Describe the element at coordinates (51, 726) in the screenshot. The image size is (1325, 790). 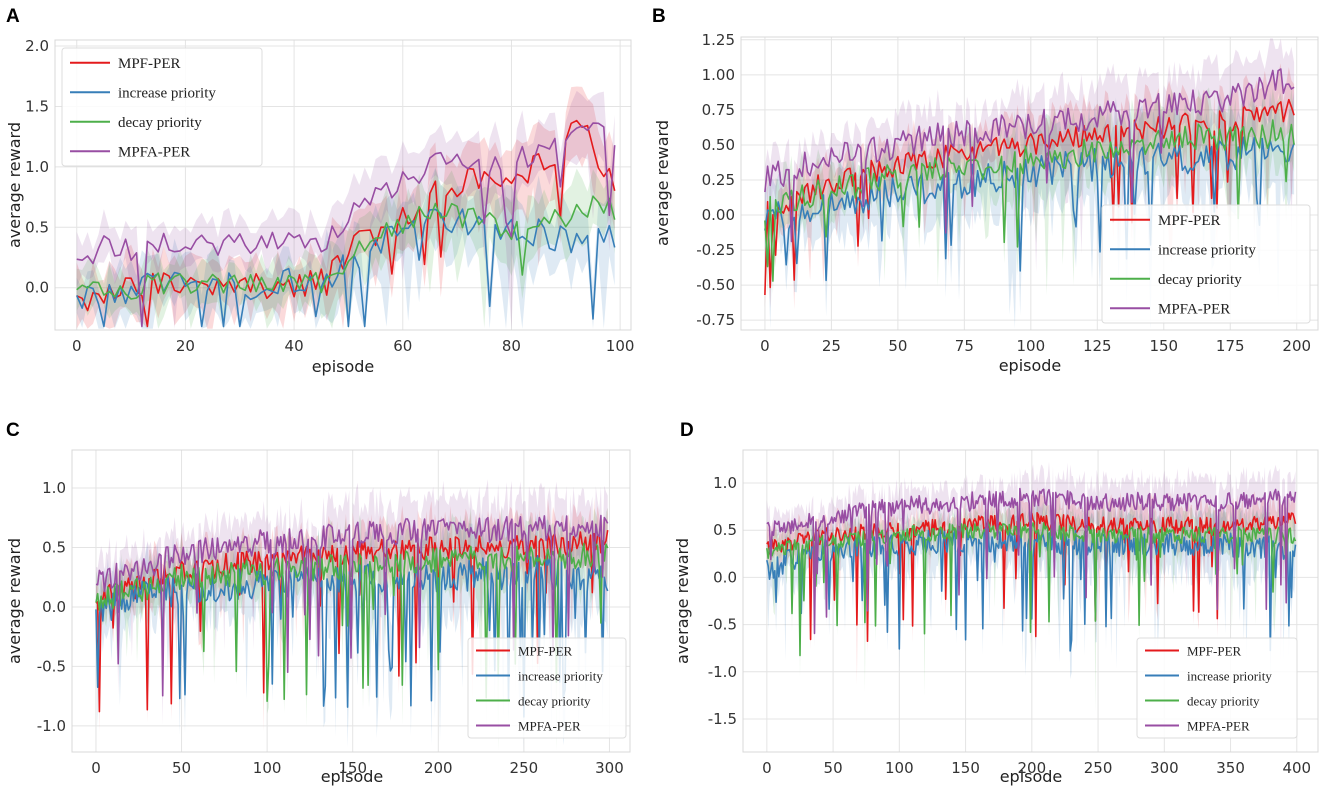
I see `panel-c-y-tick-label: -1.0` at that location.